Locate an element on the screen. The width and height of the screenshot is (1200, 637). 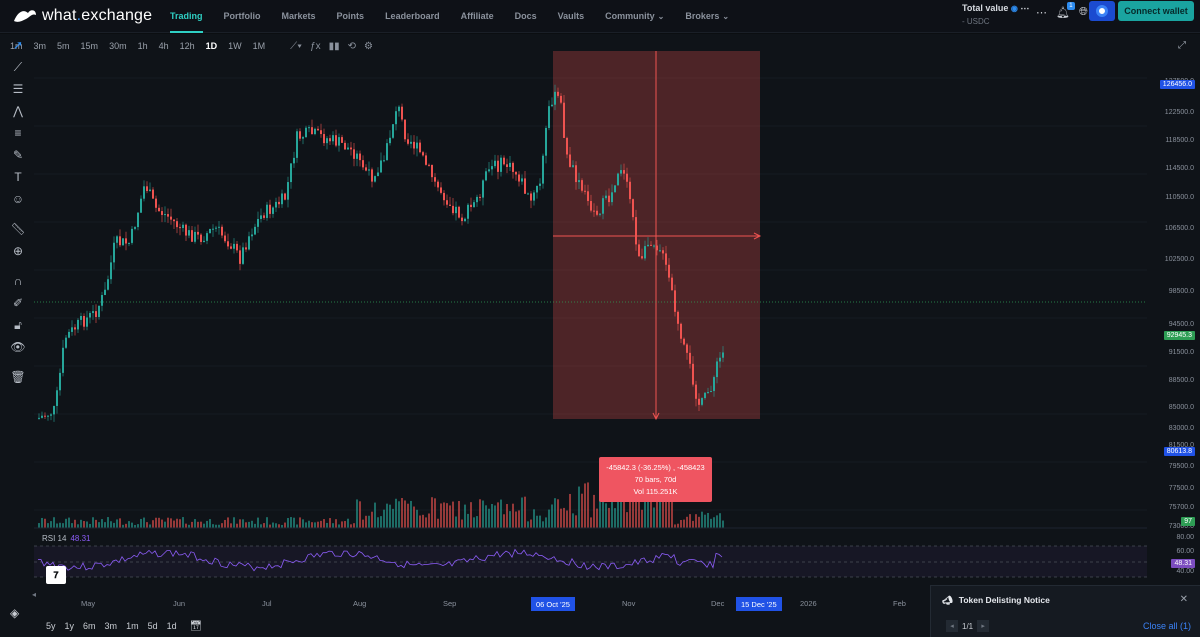
trend-line-icon: ⟋ is located at coordinates (18, 66).